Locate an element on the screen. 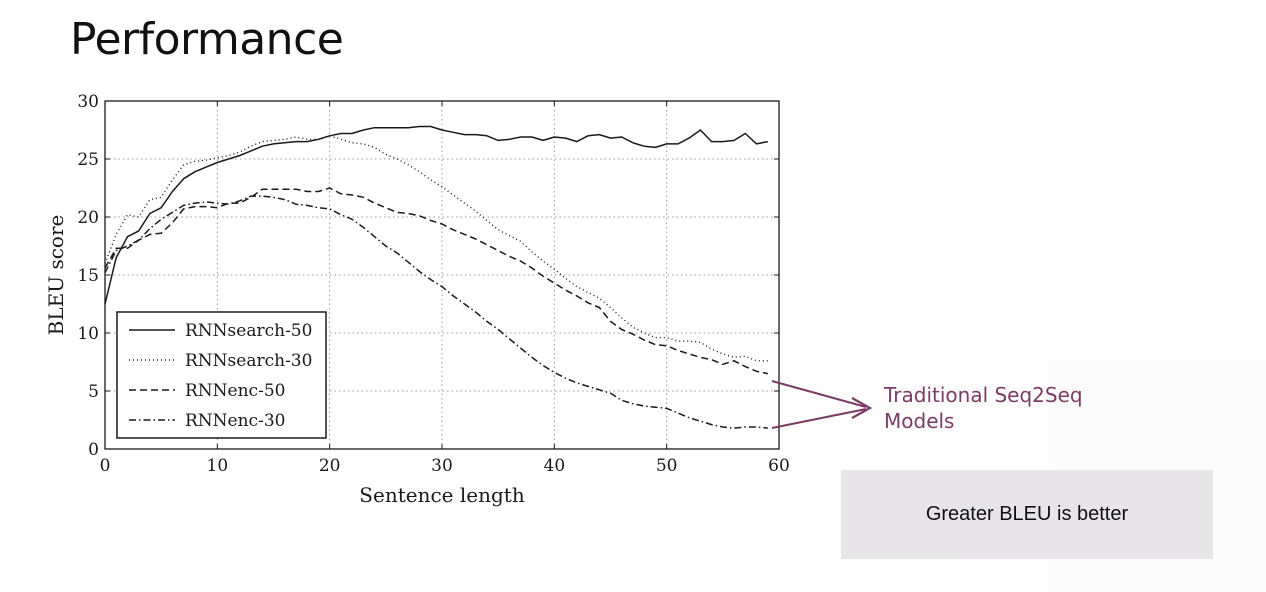  x-tick-label: 40 is located at coordinates (555, 466).